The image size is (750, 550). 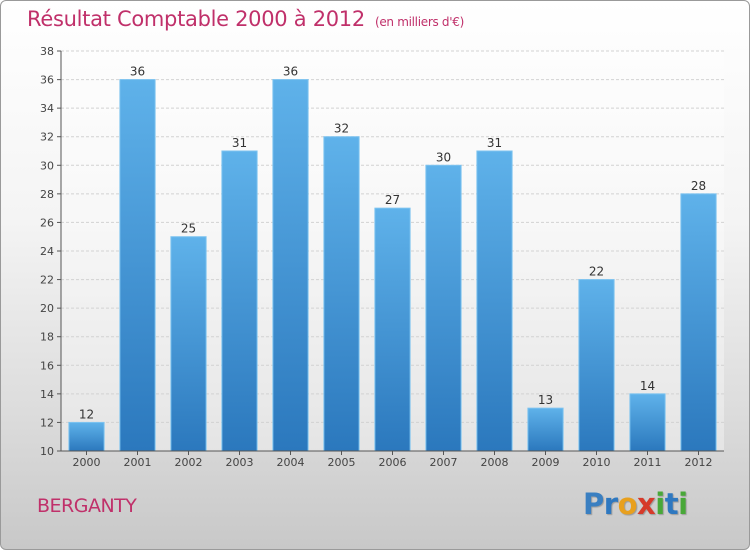 I want to click on x-tick-label: 2009, so click(x=546, y=462).